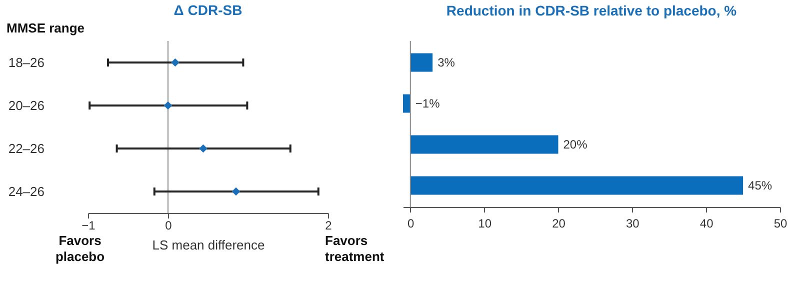 The height and width of the screenshot is (283, 811). Describe the element at coordinates (26, 62) in the screenshot. I see `y-tick-label: 18–26` at that location.